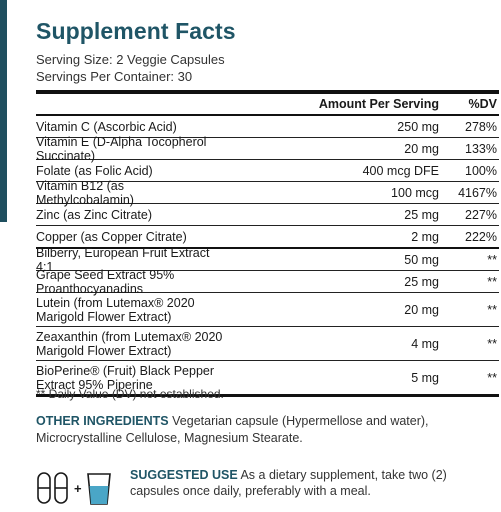 Image resolution: width=501 pixels, height=512 pixels. What do you see at coordinates (106, 126) in the screenshot?
I see `nutrient-name: Vitamin C (Ascorbic Acid)` at bounding box center [106, 126].